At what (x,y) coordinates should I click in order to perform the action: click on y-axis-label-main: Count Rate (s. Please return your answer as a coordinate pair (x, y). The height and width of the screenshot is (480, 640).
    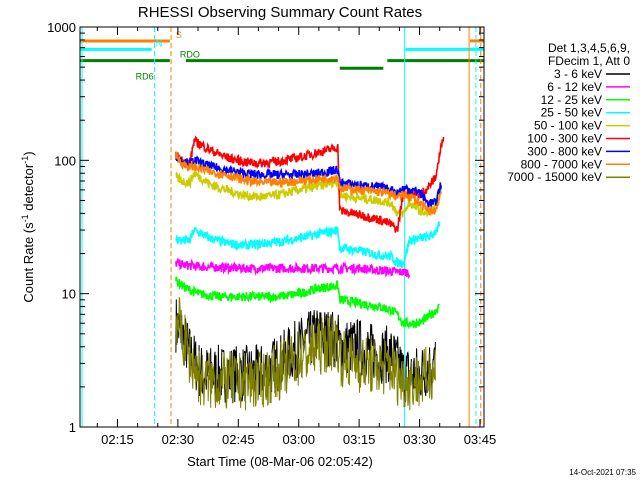
    Looking at the image, I should click on (28, 262).